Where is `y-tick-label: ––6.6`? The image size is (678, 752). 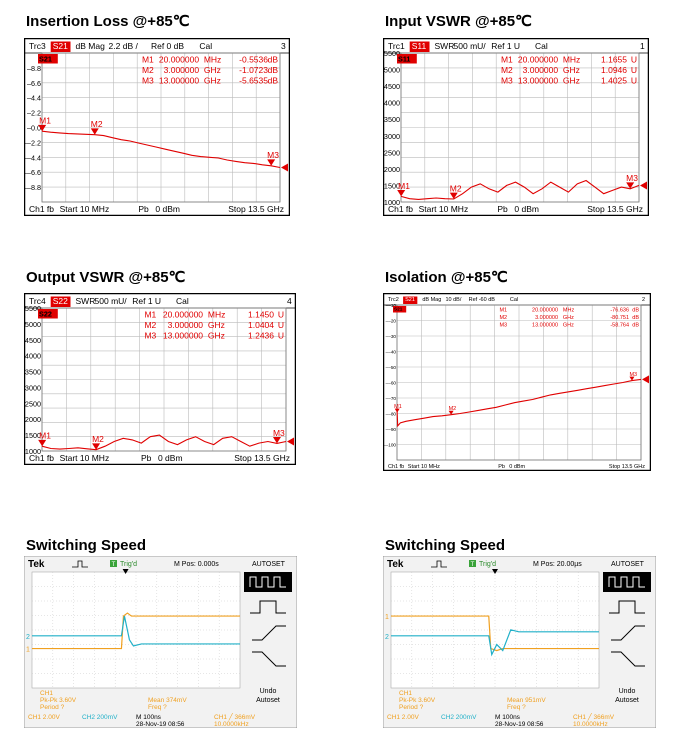
y-tick-label: ––6.6 is located at coordinates (32, 172).